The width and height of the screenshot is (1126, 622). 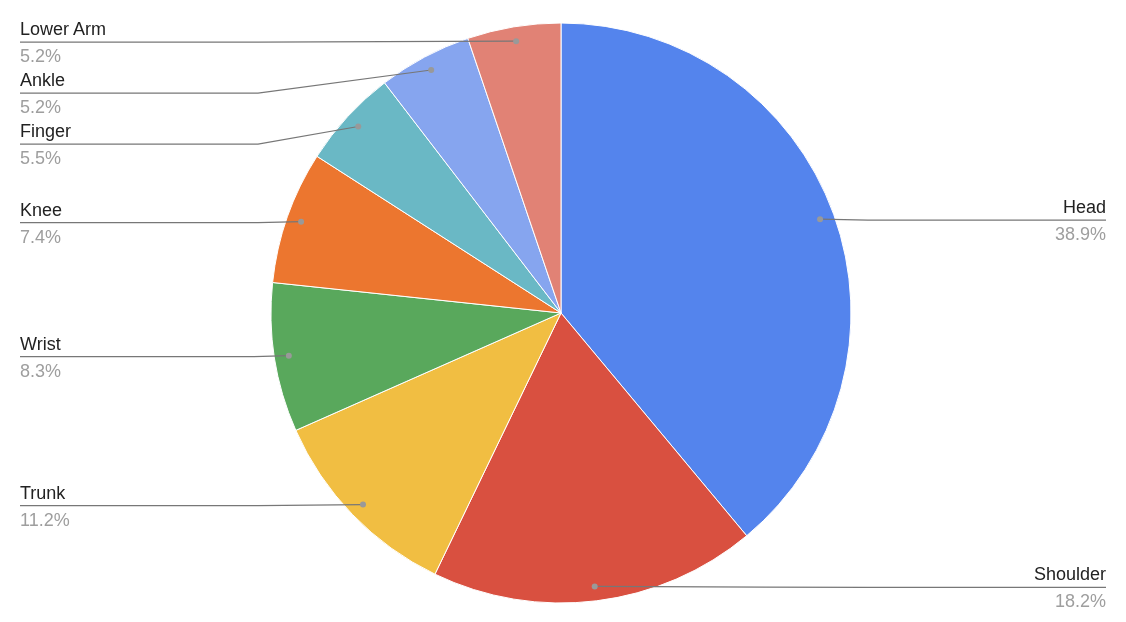 I want to click on slice-label: Trunk, so click(x=43, y=492).